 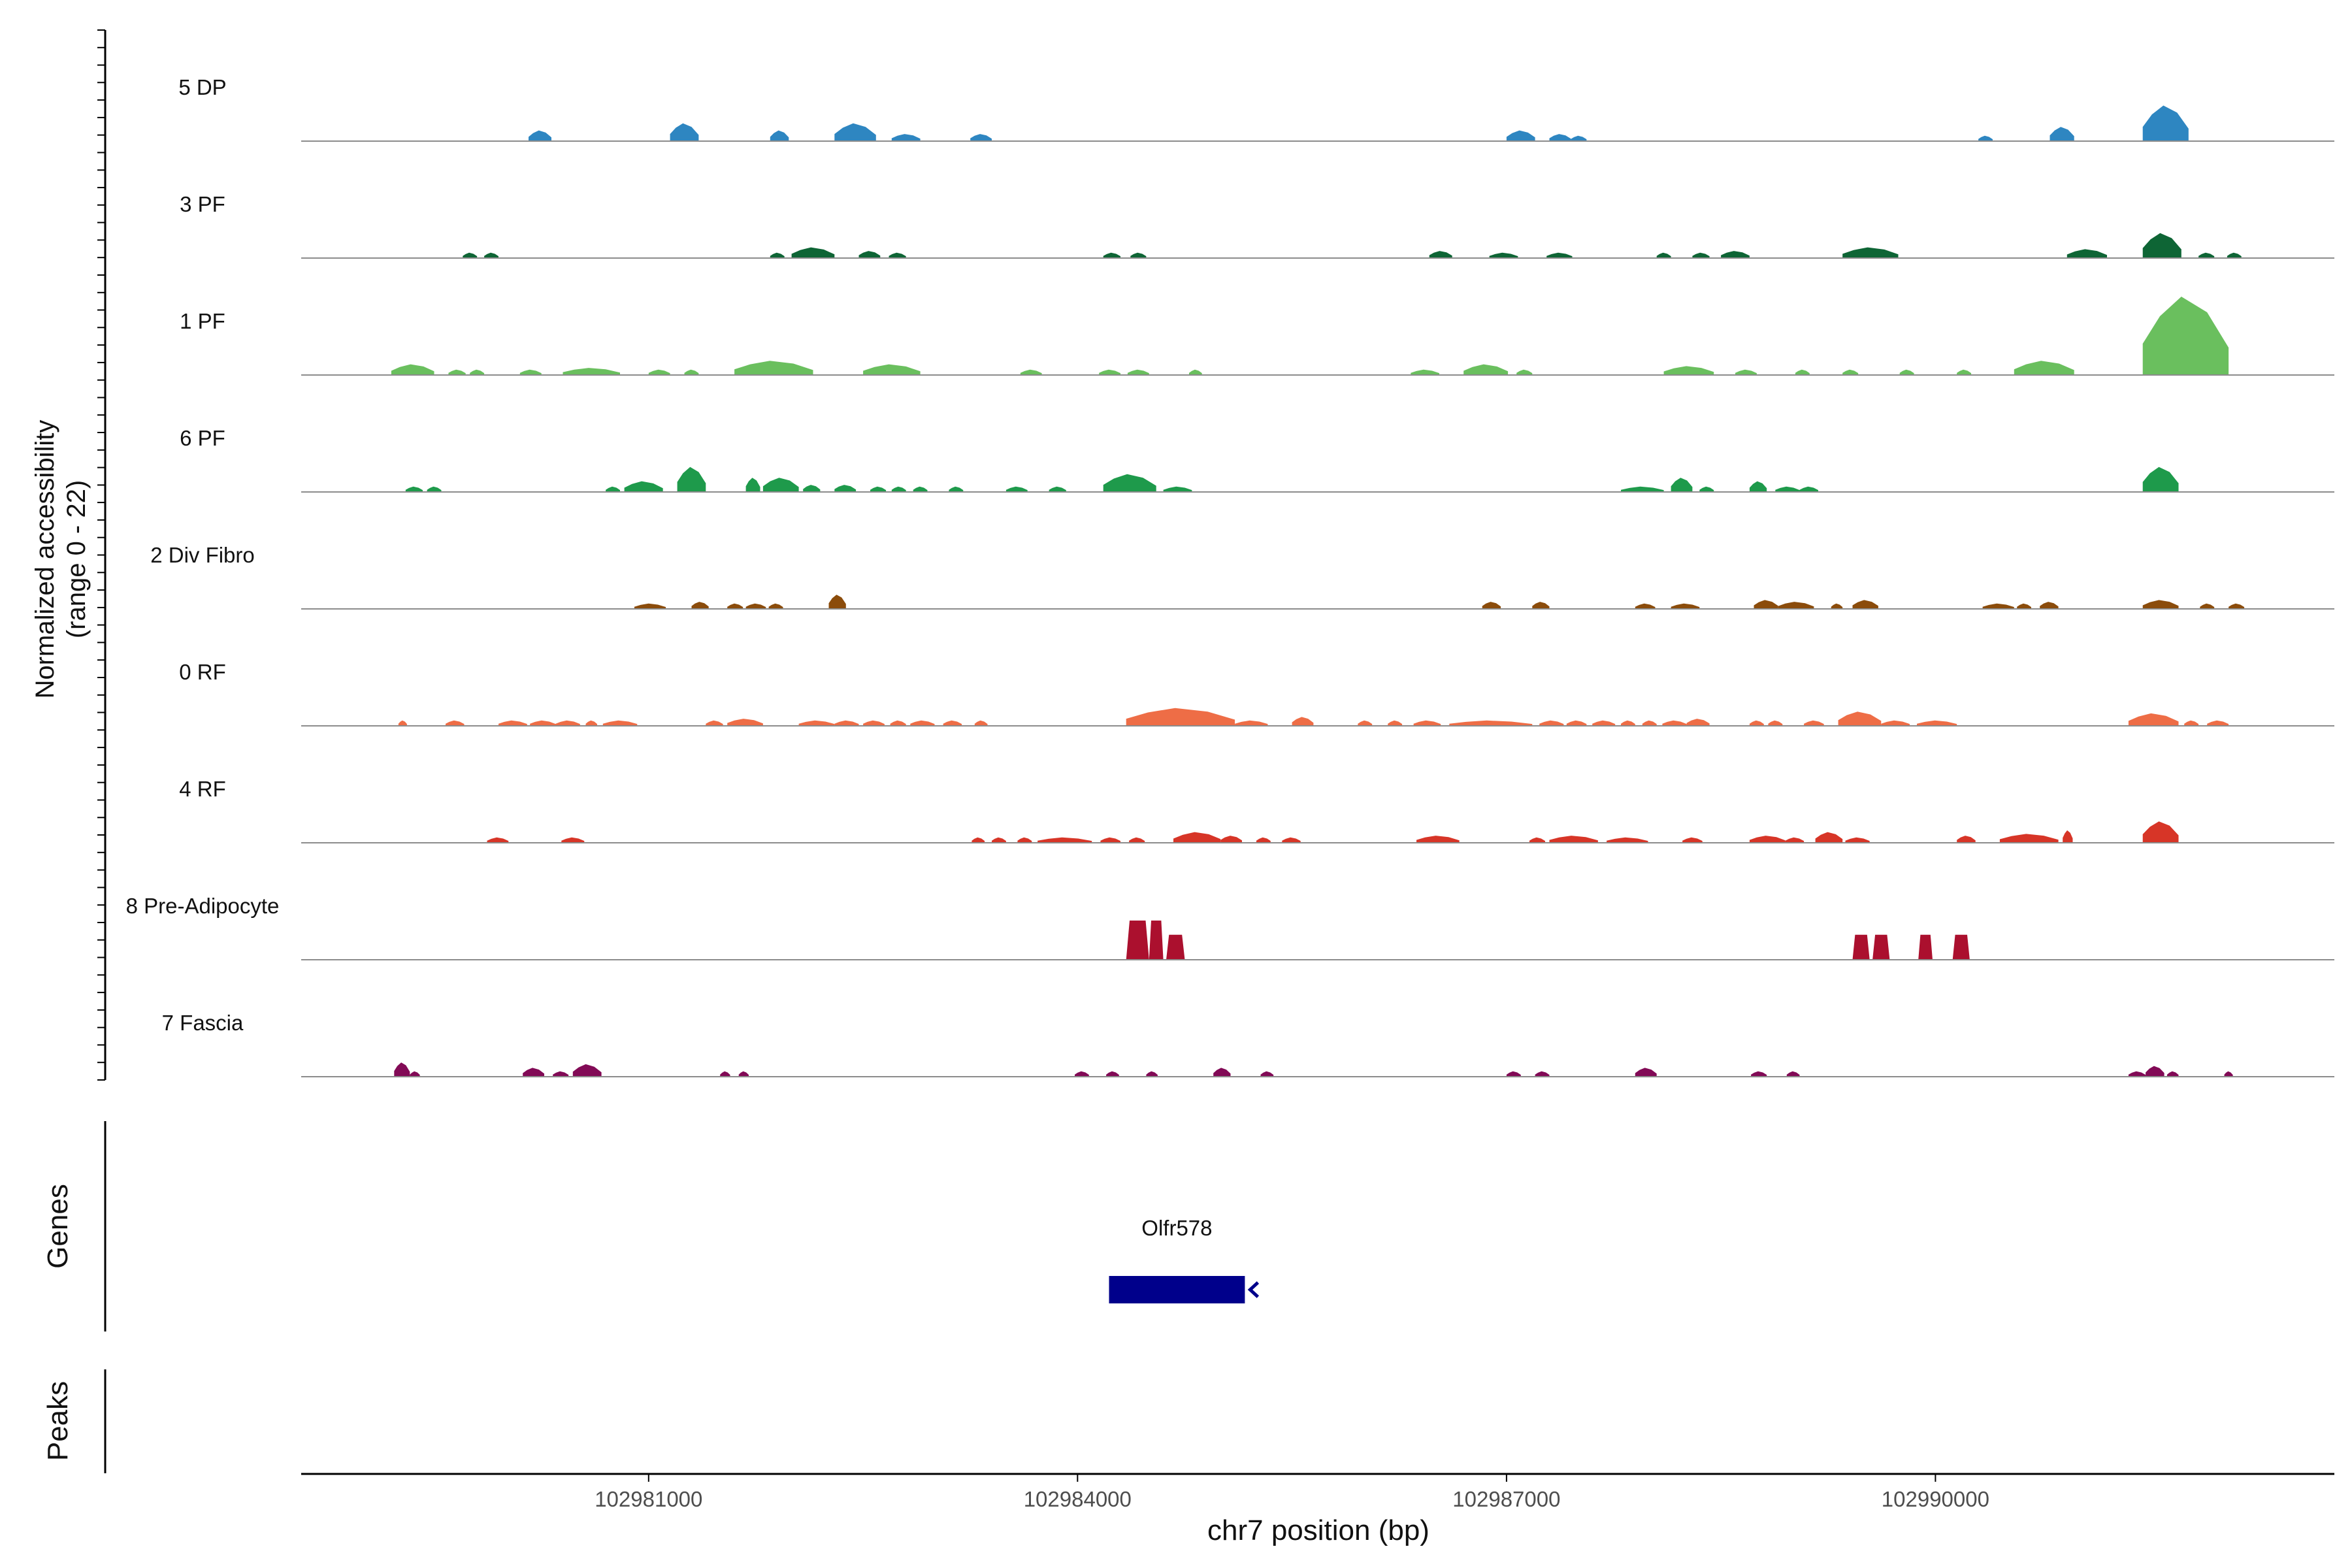 What do you see at coordinates (203, 906) in the screenshot?
I see `track-label: 8 Pre-Adipocyte` at bounding box center [203, 906].